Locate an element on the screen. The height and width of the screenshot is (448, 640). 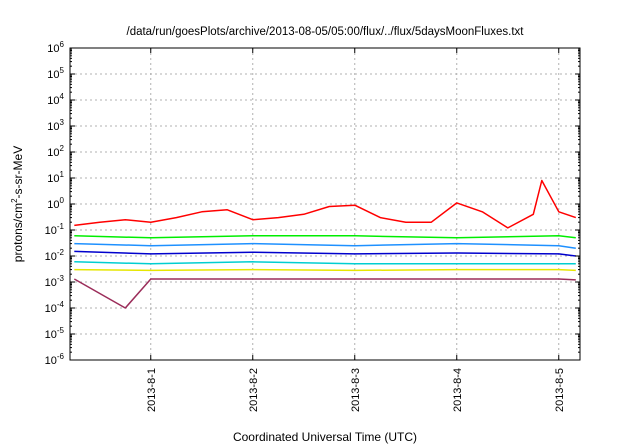
y-tick-label: 10⁴ is located at coordinates (55, 99).